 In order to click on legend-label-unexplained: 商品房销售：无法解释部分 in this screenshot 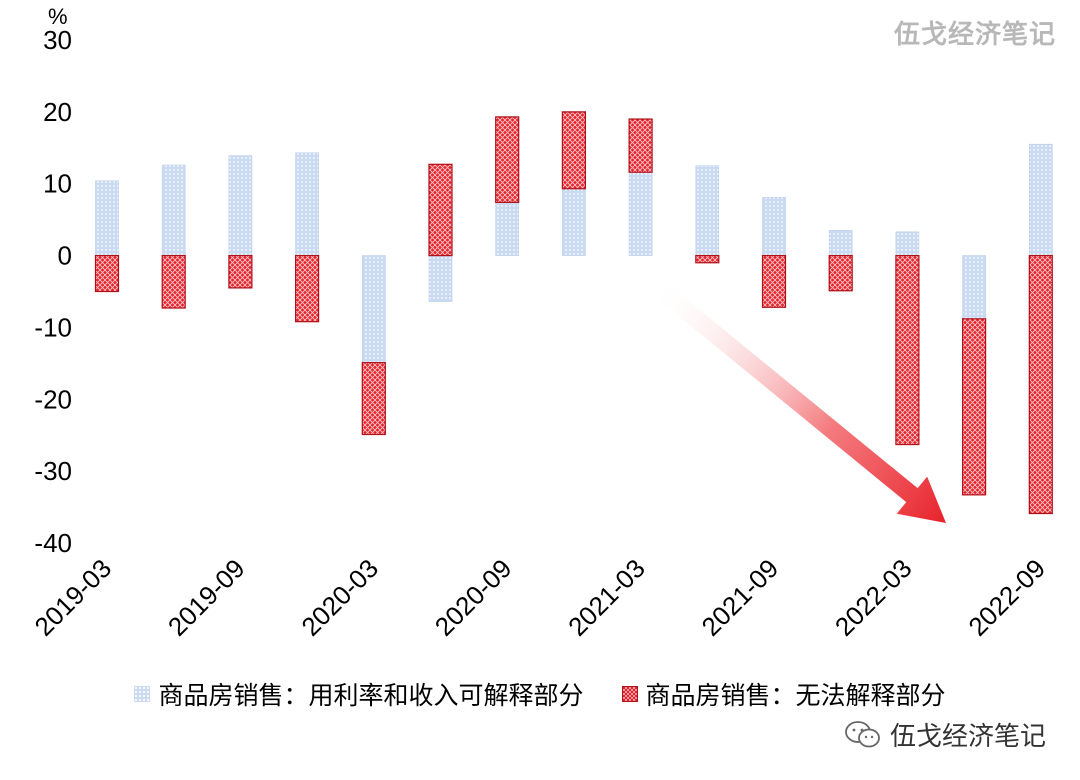, I will do `click(795, 695)`.